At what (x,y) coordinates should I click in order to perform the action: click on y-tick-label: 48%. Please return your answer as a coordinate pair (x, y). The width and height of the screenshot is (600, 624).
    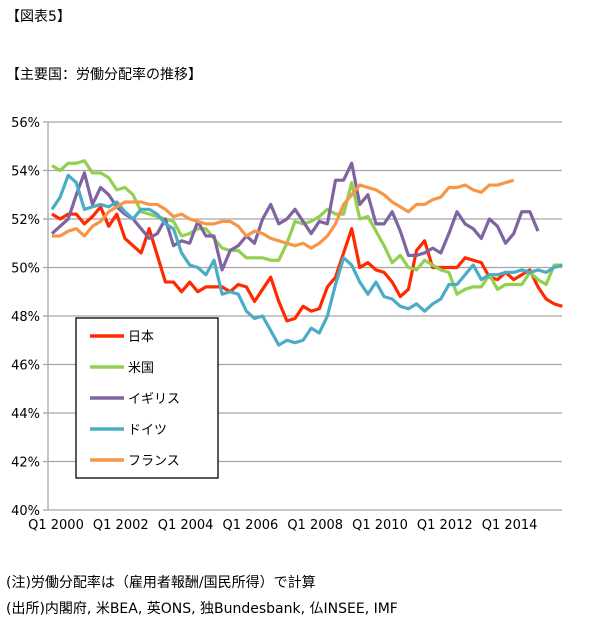
    Looking at the image, I should click on (25, 317).